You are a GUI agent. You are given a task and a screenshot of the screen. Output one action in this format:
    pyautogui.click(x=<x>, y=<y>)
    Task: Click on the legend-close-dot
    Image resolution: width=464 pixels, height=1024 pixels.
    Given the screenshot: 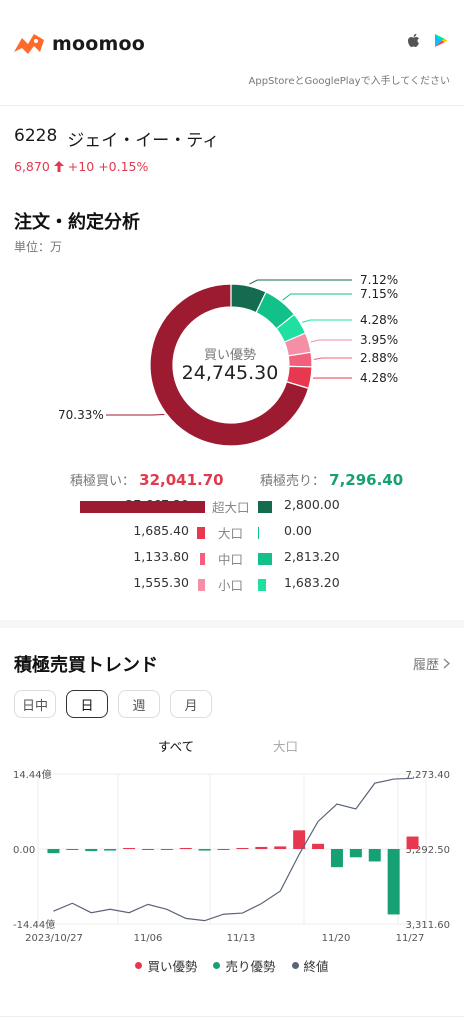 What is the action you would take?
    pyautogui.click(x=295, y=965)
    